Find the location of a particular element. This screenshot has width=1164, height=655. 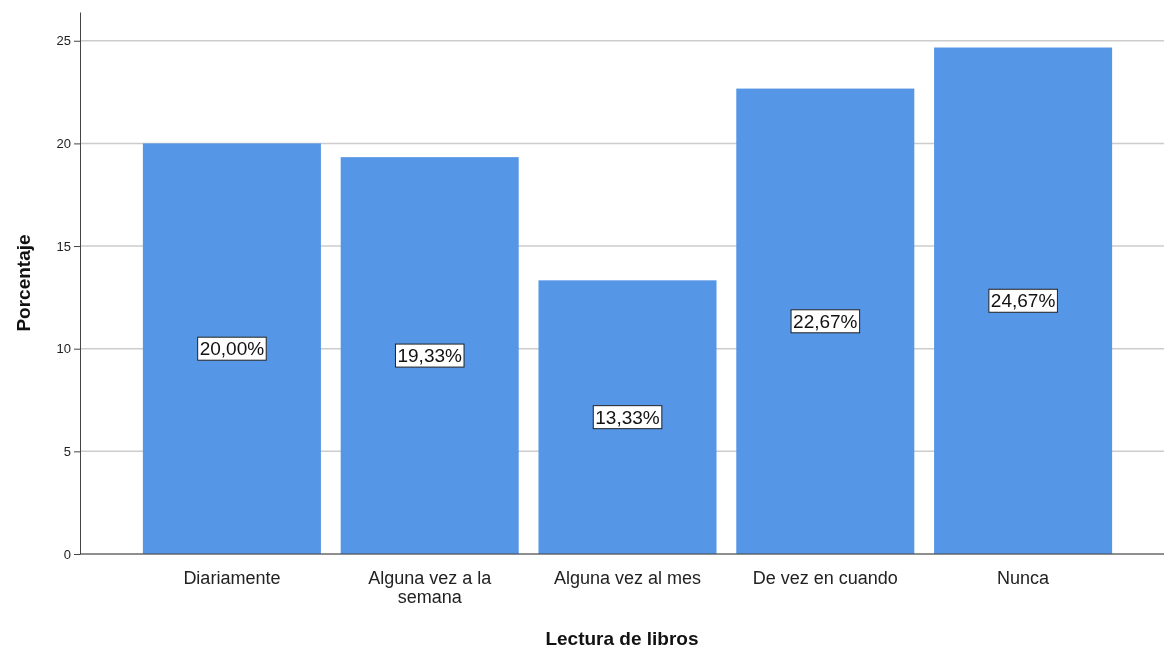

y-tick-label: 10 is located at coordinates (63, 349).